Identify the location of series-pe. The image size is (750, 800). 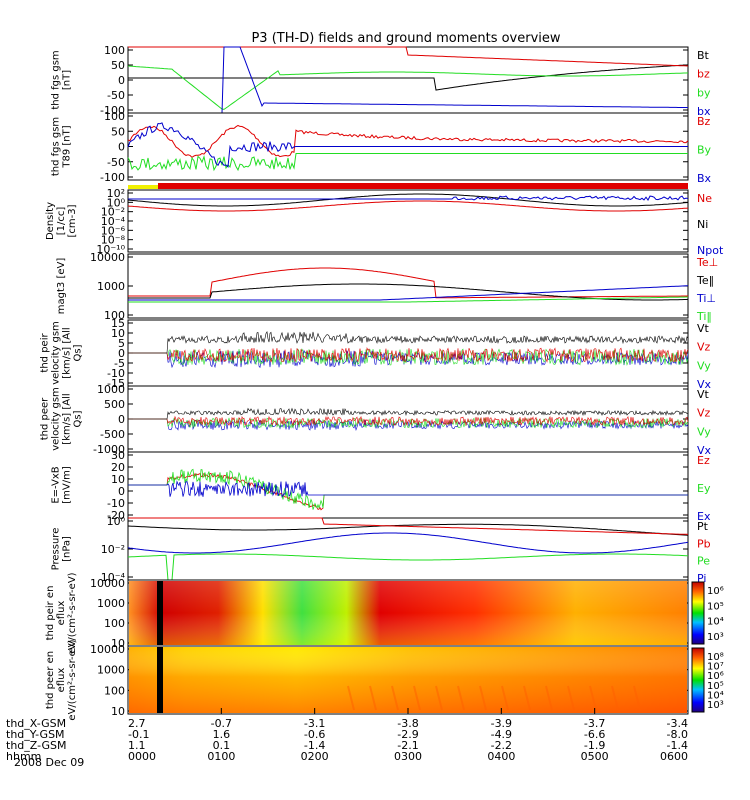
(408, 567).